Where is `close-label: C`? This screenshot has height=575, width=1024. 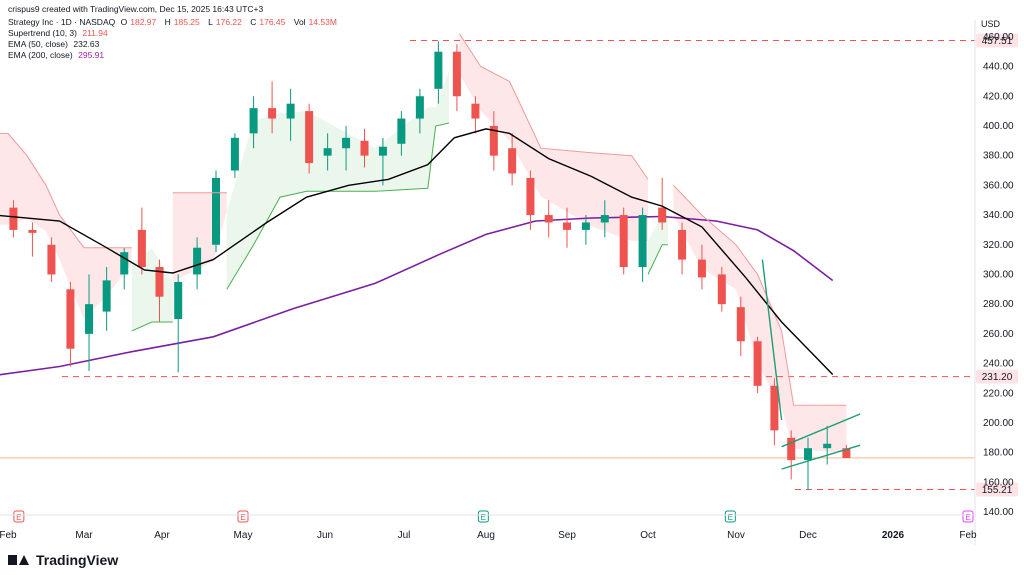 close-label: C is located at coordinates (253, 22).